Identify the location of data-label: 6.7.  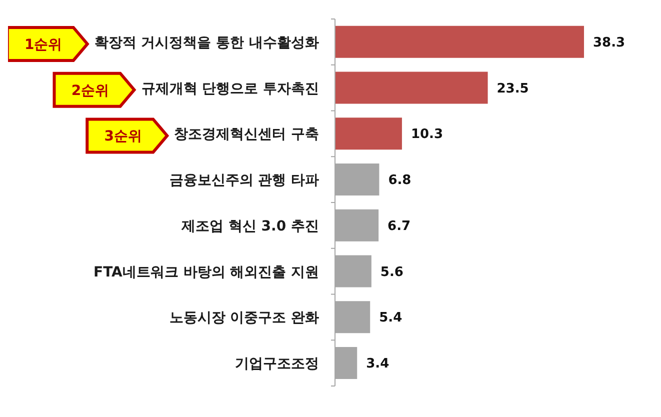
(399, 226).